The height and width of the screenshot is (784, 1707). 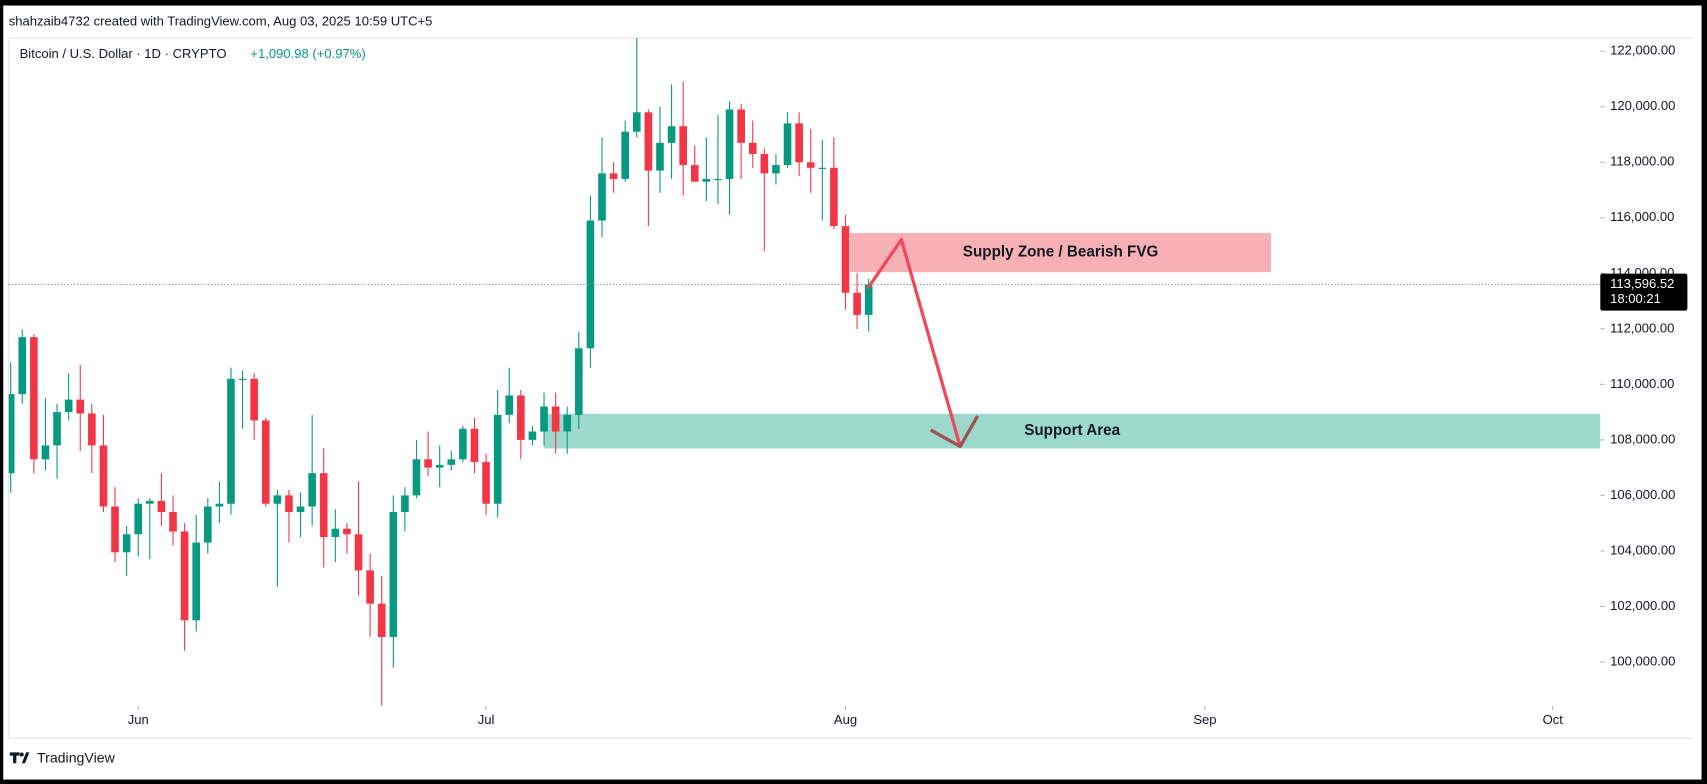 What do you see at coordinates (19, 758) in the screenshot?
I see `brand-logo` at bounding box center [19, 758].